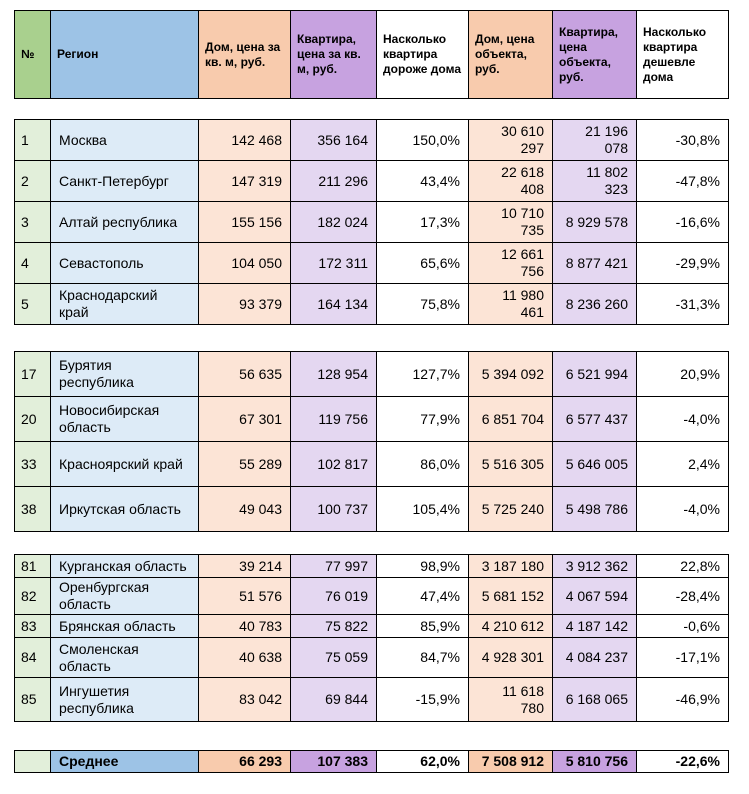 The image size is (749, 794). I want to click on cell-apt_object_price: 21 196 078, so click(594, 140).